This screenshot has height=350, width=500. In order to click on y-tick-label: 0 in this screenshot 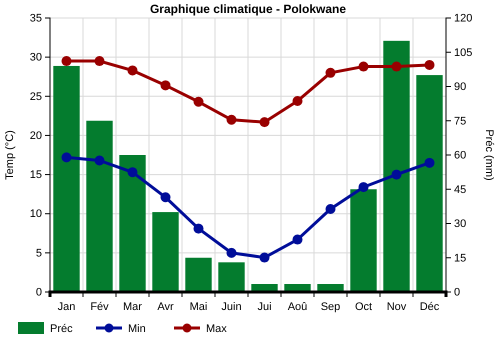, I will do `click(39, 292)`.